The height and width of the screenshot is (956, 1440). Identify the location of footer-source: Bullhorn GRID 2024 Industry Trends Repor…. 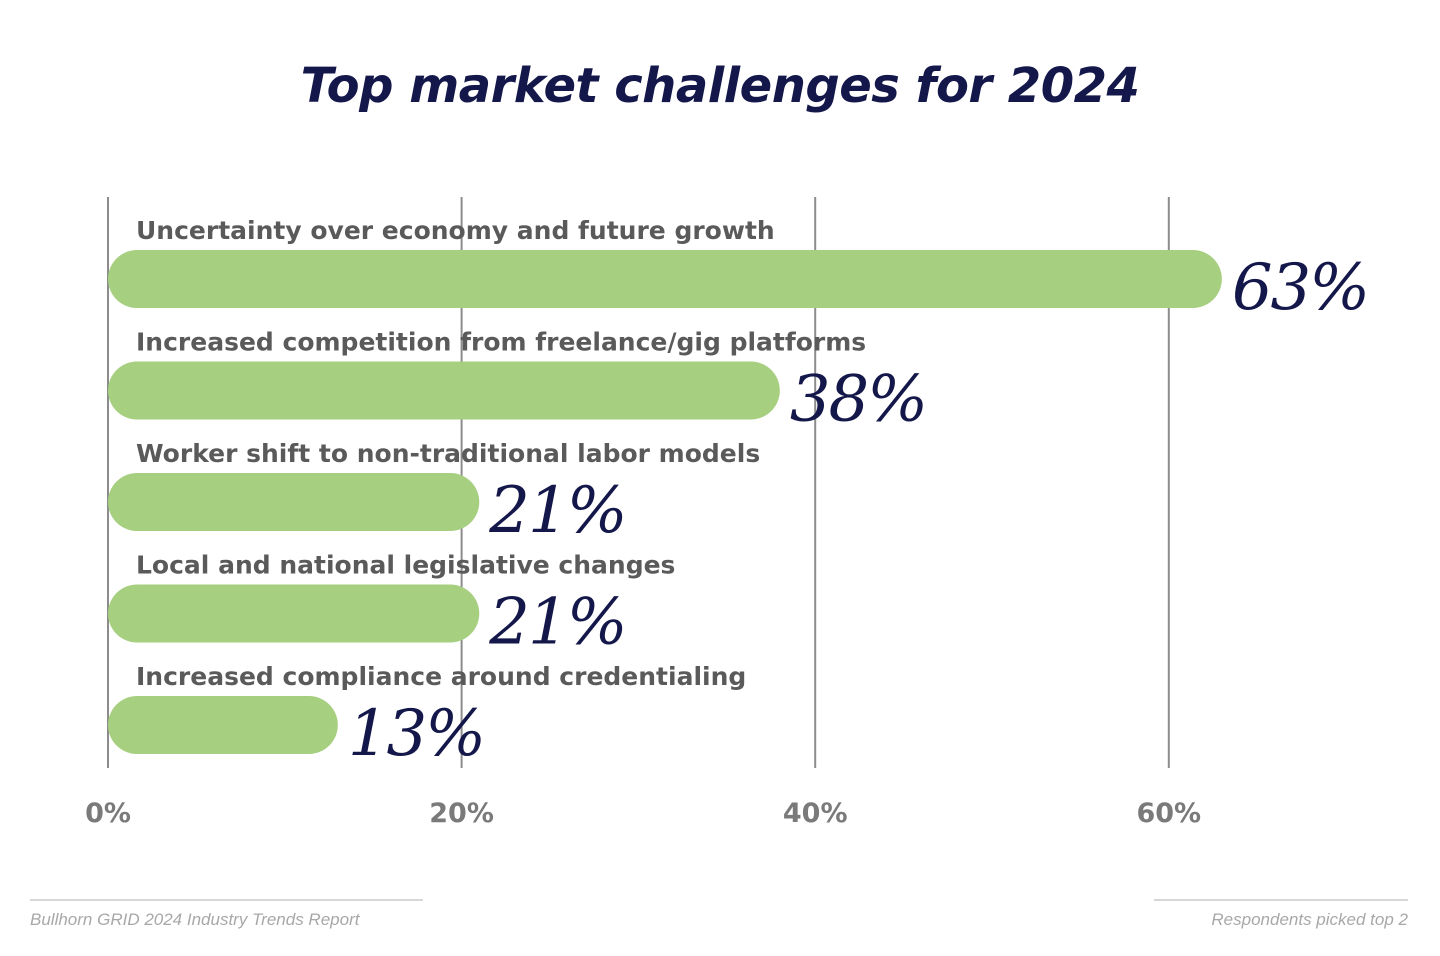
(195, 919).